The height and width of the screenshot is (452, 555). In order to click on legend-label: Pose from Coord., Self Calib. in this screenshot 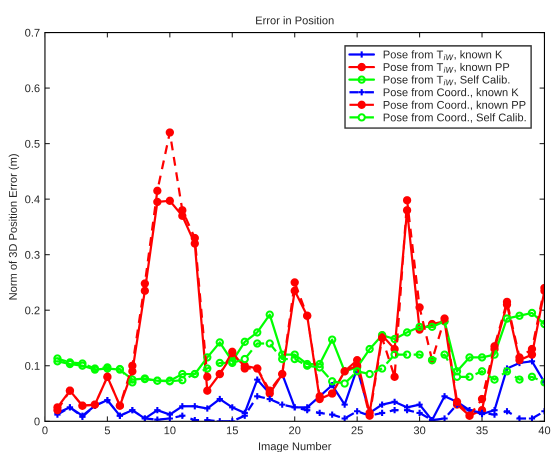, I will do `click(455, 118)`.